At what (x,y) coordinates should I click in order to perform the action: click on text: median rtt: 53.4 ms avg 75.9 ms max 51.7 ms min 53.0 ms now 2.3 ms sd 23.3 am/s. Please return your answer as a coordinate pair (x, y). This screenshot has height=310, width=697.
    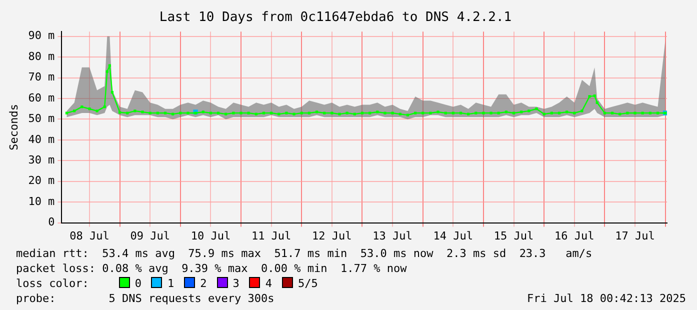
    Looking at the image, I should click on (305, 253).